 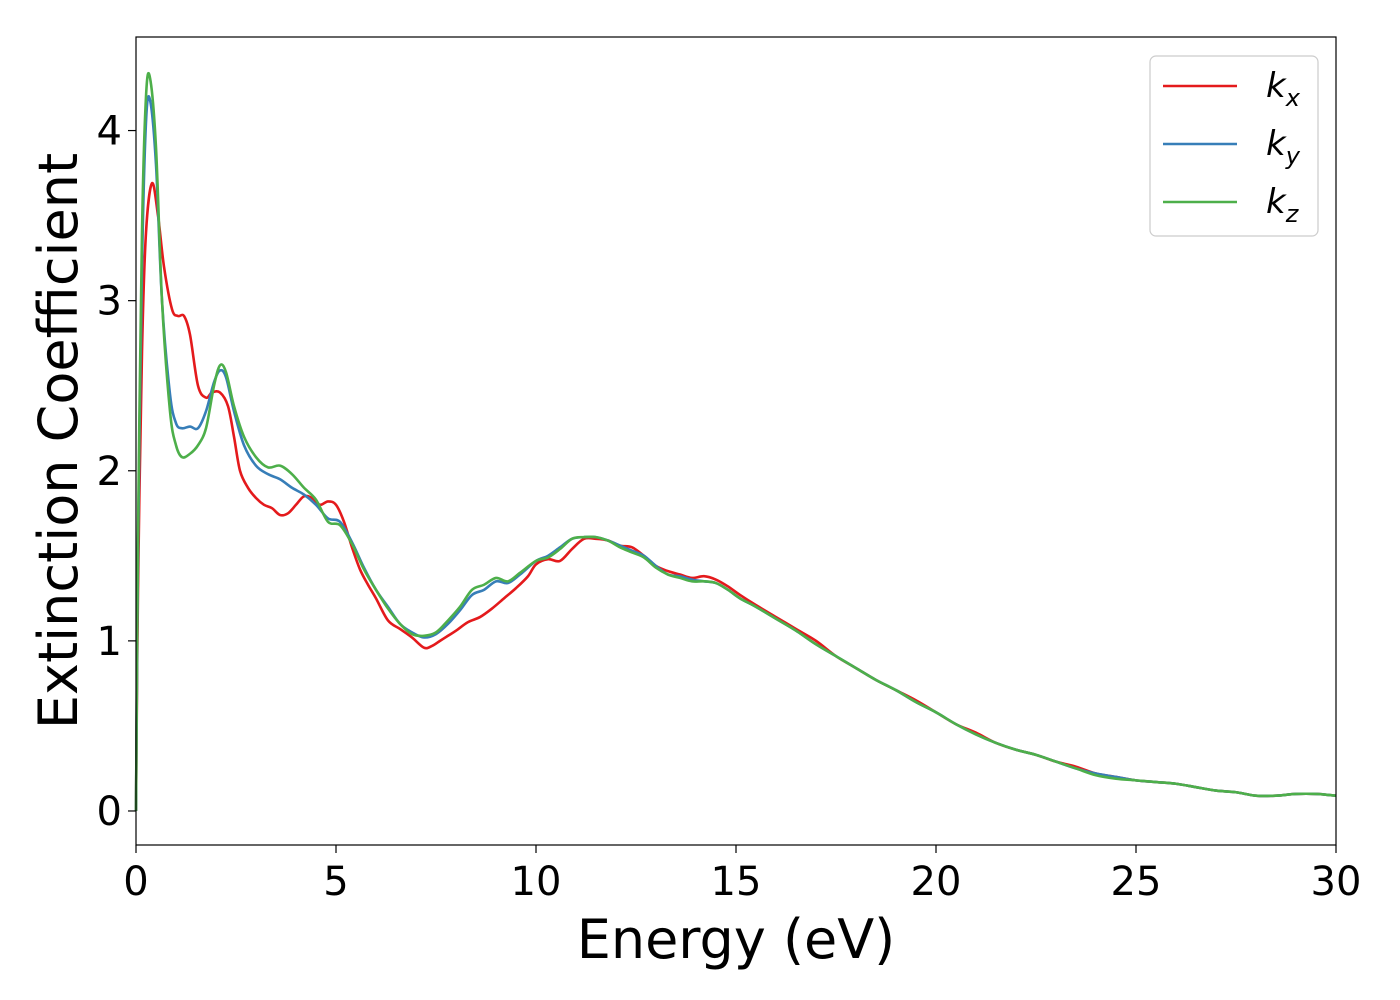 I want to click on x-axis: 0 5 10 15 20 25 30, so click(x=742, y=875).